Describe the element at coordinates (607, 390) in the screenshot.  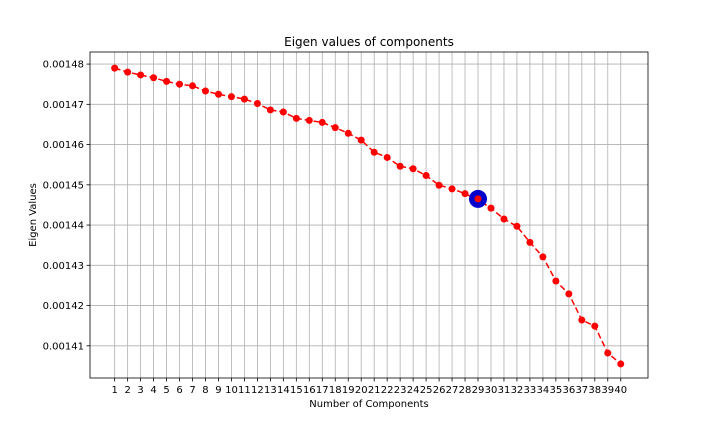
I see `x-tick-label: 39` at that location.